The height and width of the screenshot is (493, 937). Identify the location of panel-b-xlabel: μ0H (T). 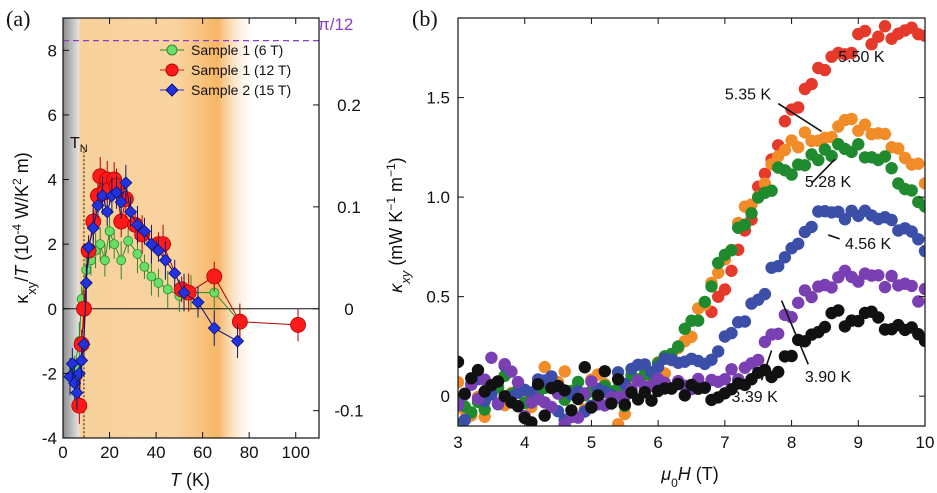
(689, 477).